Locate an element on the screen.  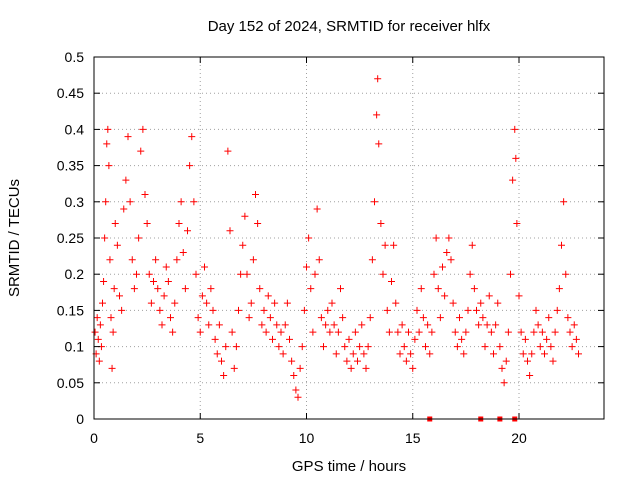
y-tick-label: 0.45 is located at coordinates (70, 93).